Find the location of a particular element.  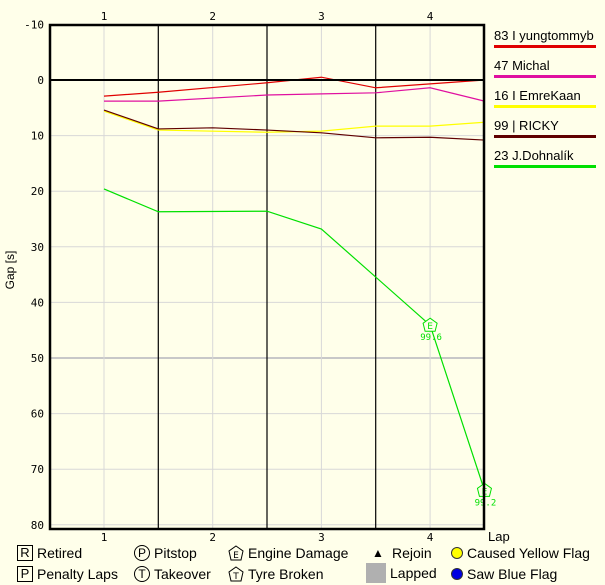

pitstop-icon: P is located at coordinates (142, 553).